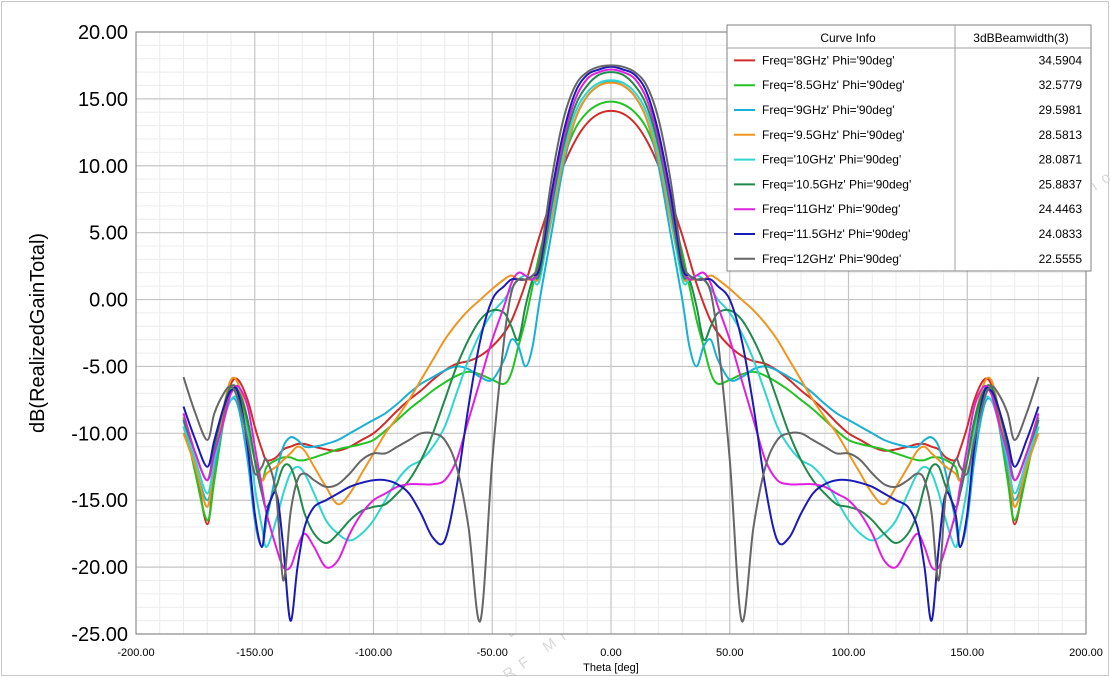 The image size is (1110, 677). Describe the element at coordinates (828, 60) in the screenshot. I see `legend-curve-name: Freq='8GHz' Phi='90deg'` at that location.